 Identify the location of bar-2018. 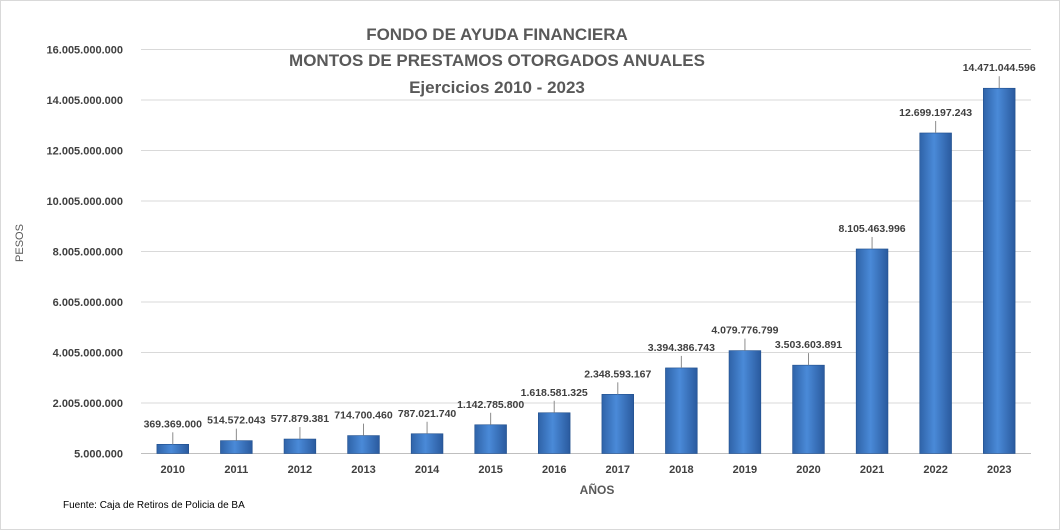
(681, 410).